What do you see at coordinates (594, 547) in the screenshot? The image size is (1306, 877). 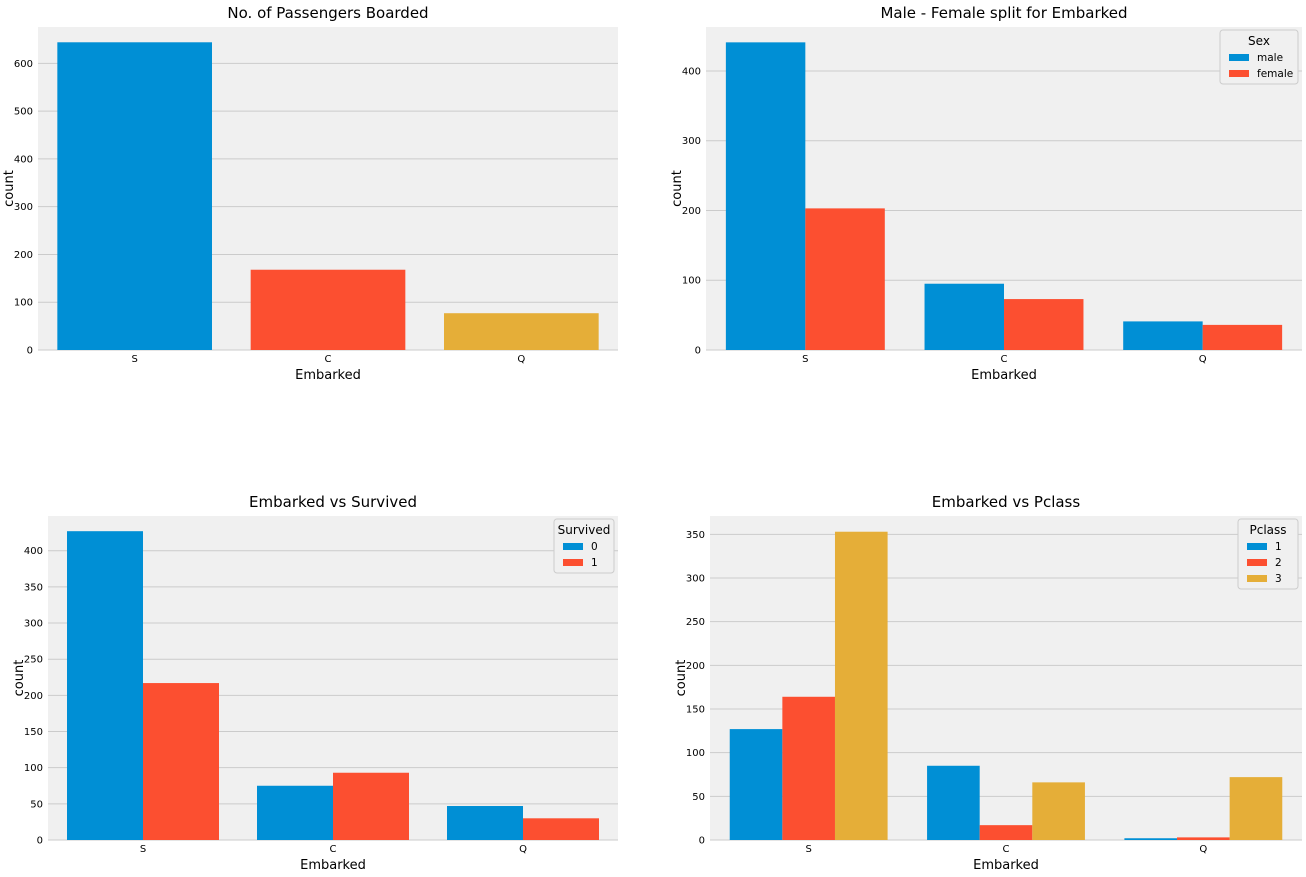 I see `legend-entry: 0` at bounding box center [594, 547].